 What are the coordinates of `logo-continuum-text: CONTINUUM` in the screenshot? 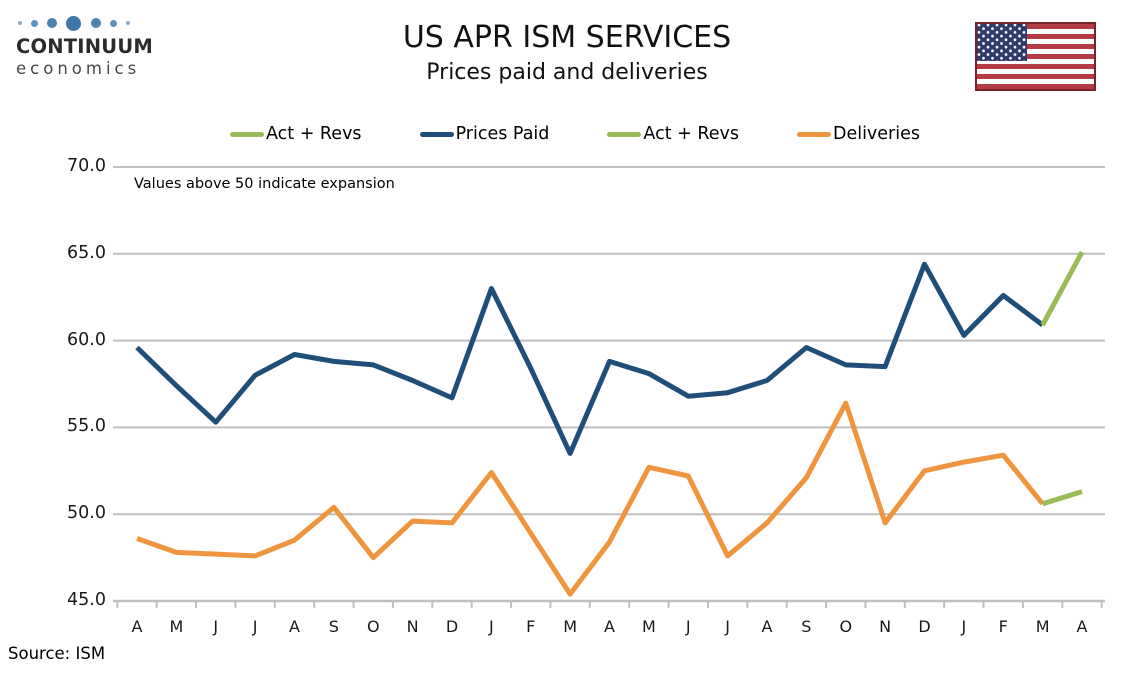 It's located at (84, 46).